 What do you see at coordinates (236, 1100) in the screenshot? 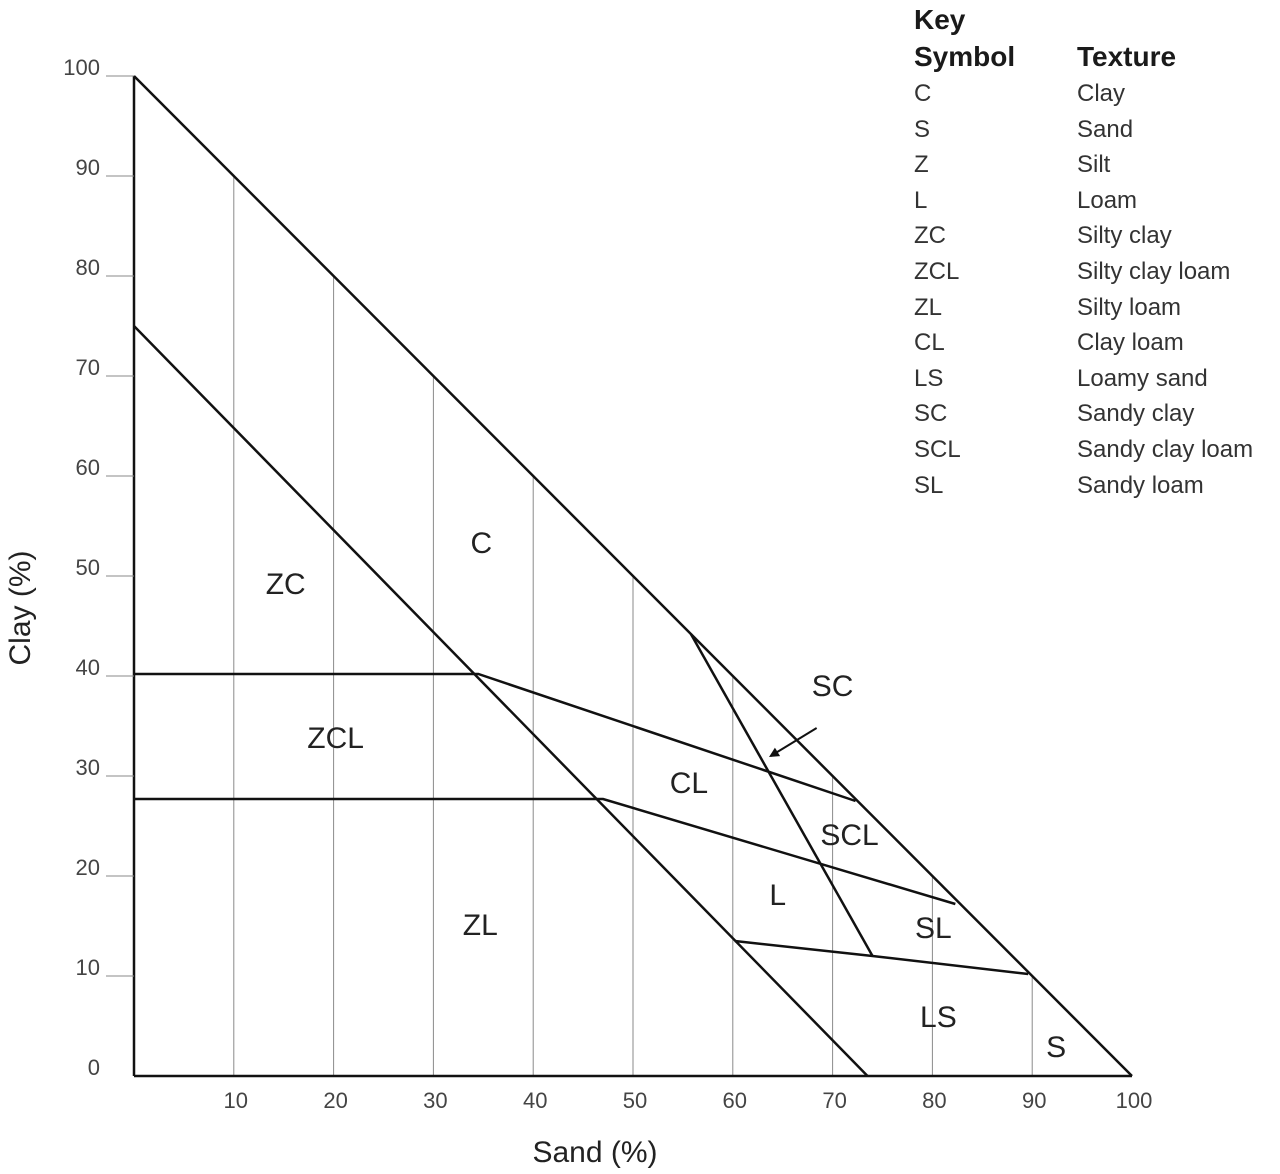
I see `x-tick-label: 10` at bounding box center [236, 1100].